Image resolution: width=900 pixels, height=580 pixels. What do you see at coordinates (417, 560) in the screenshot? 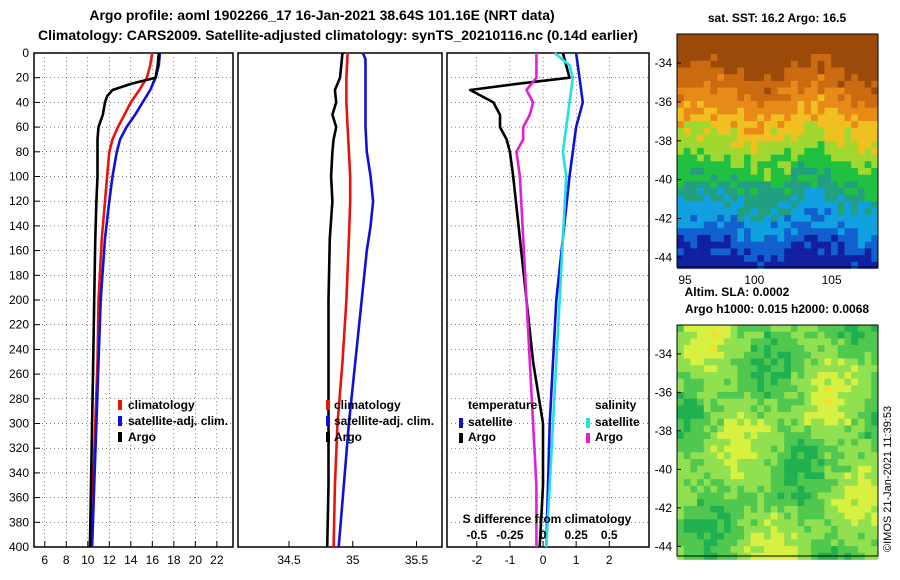
I see `x-tick-label: 35.5` at bounding box center [417, 560].